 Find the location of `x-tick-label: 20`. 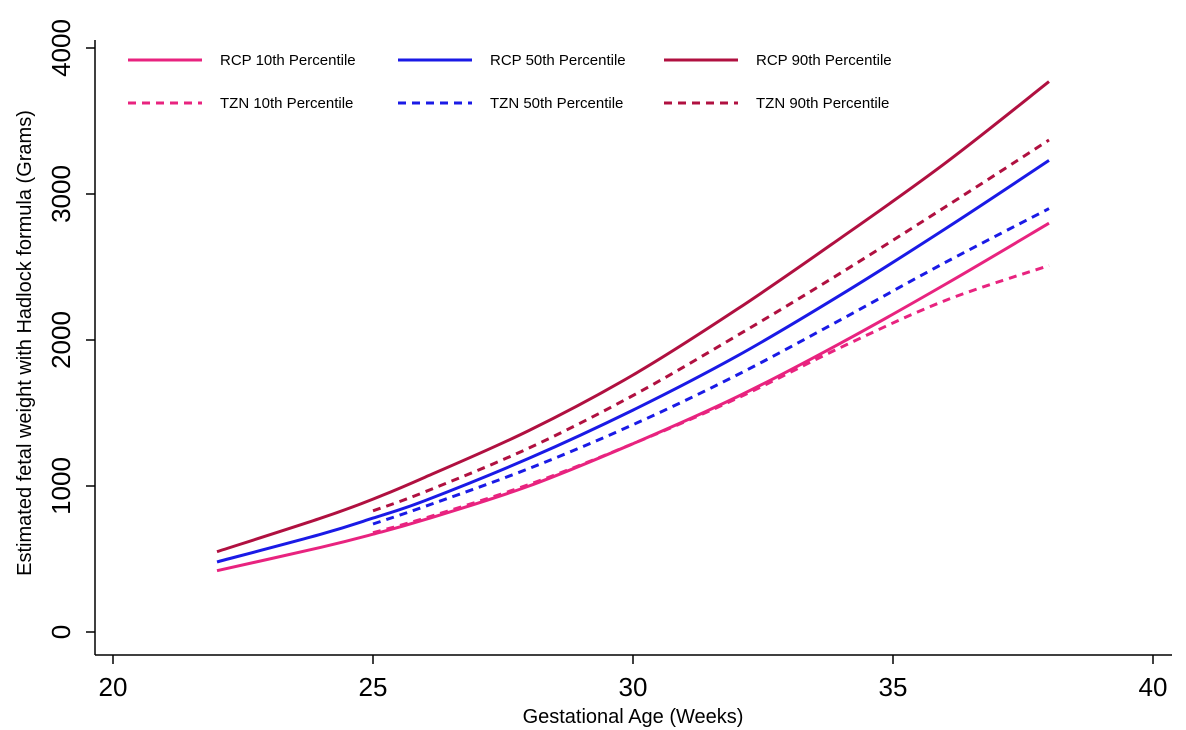

x-tick-label: 20 is located at coordinates (113, 687).